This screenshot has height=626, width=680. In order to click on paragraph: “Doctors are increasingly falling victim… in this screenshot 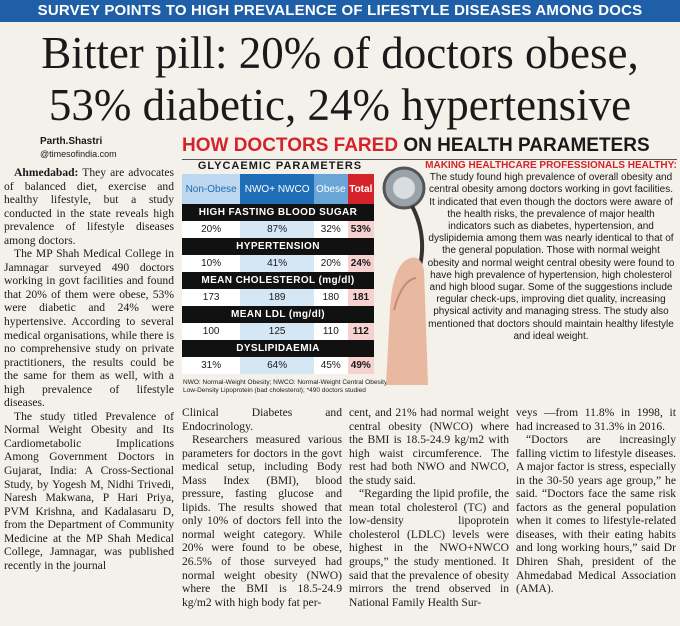, I will do `click(596, 514)`.